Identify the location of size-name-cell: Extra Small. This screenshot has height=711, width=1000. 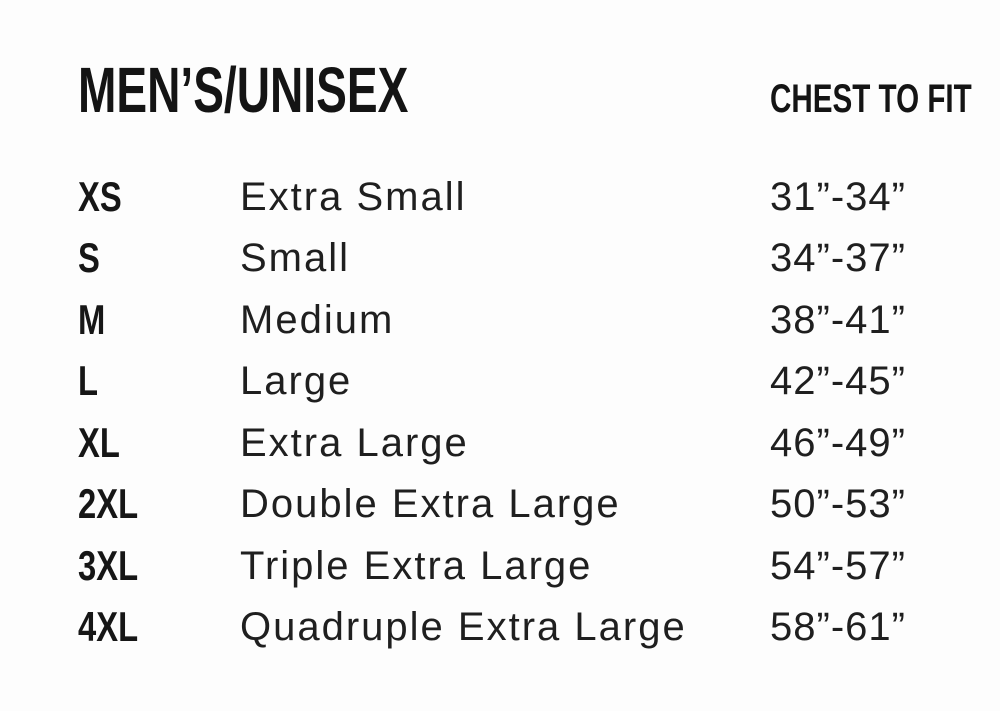
(353, 196).